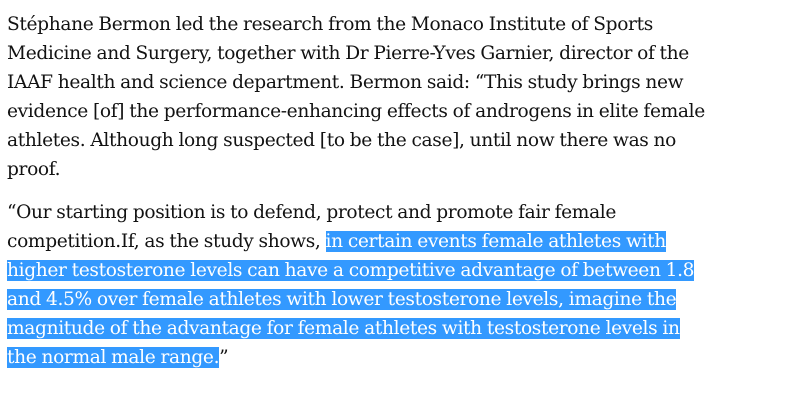  I want to click on text-line: proof., so click(34, 169).